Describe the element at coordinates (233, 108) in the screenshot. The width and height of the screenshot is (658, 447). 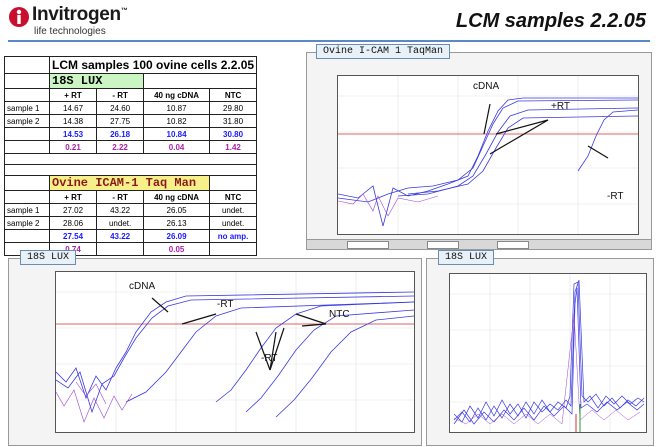
I see `table-cell: 29.80` at that location.